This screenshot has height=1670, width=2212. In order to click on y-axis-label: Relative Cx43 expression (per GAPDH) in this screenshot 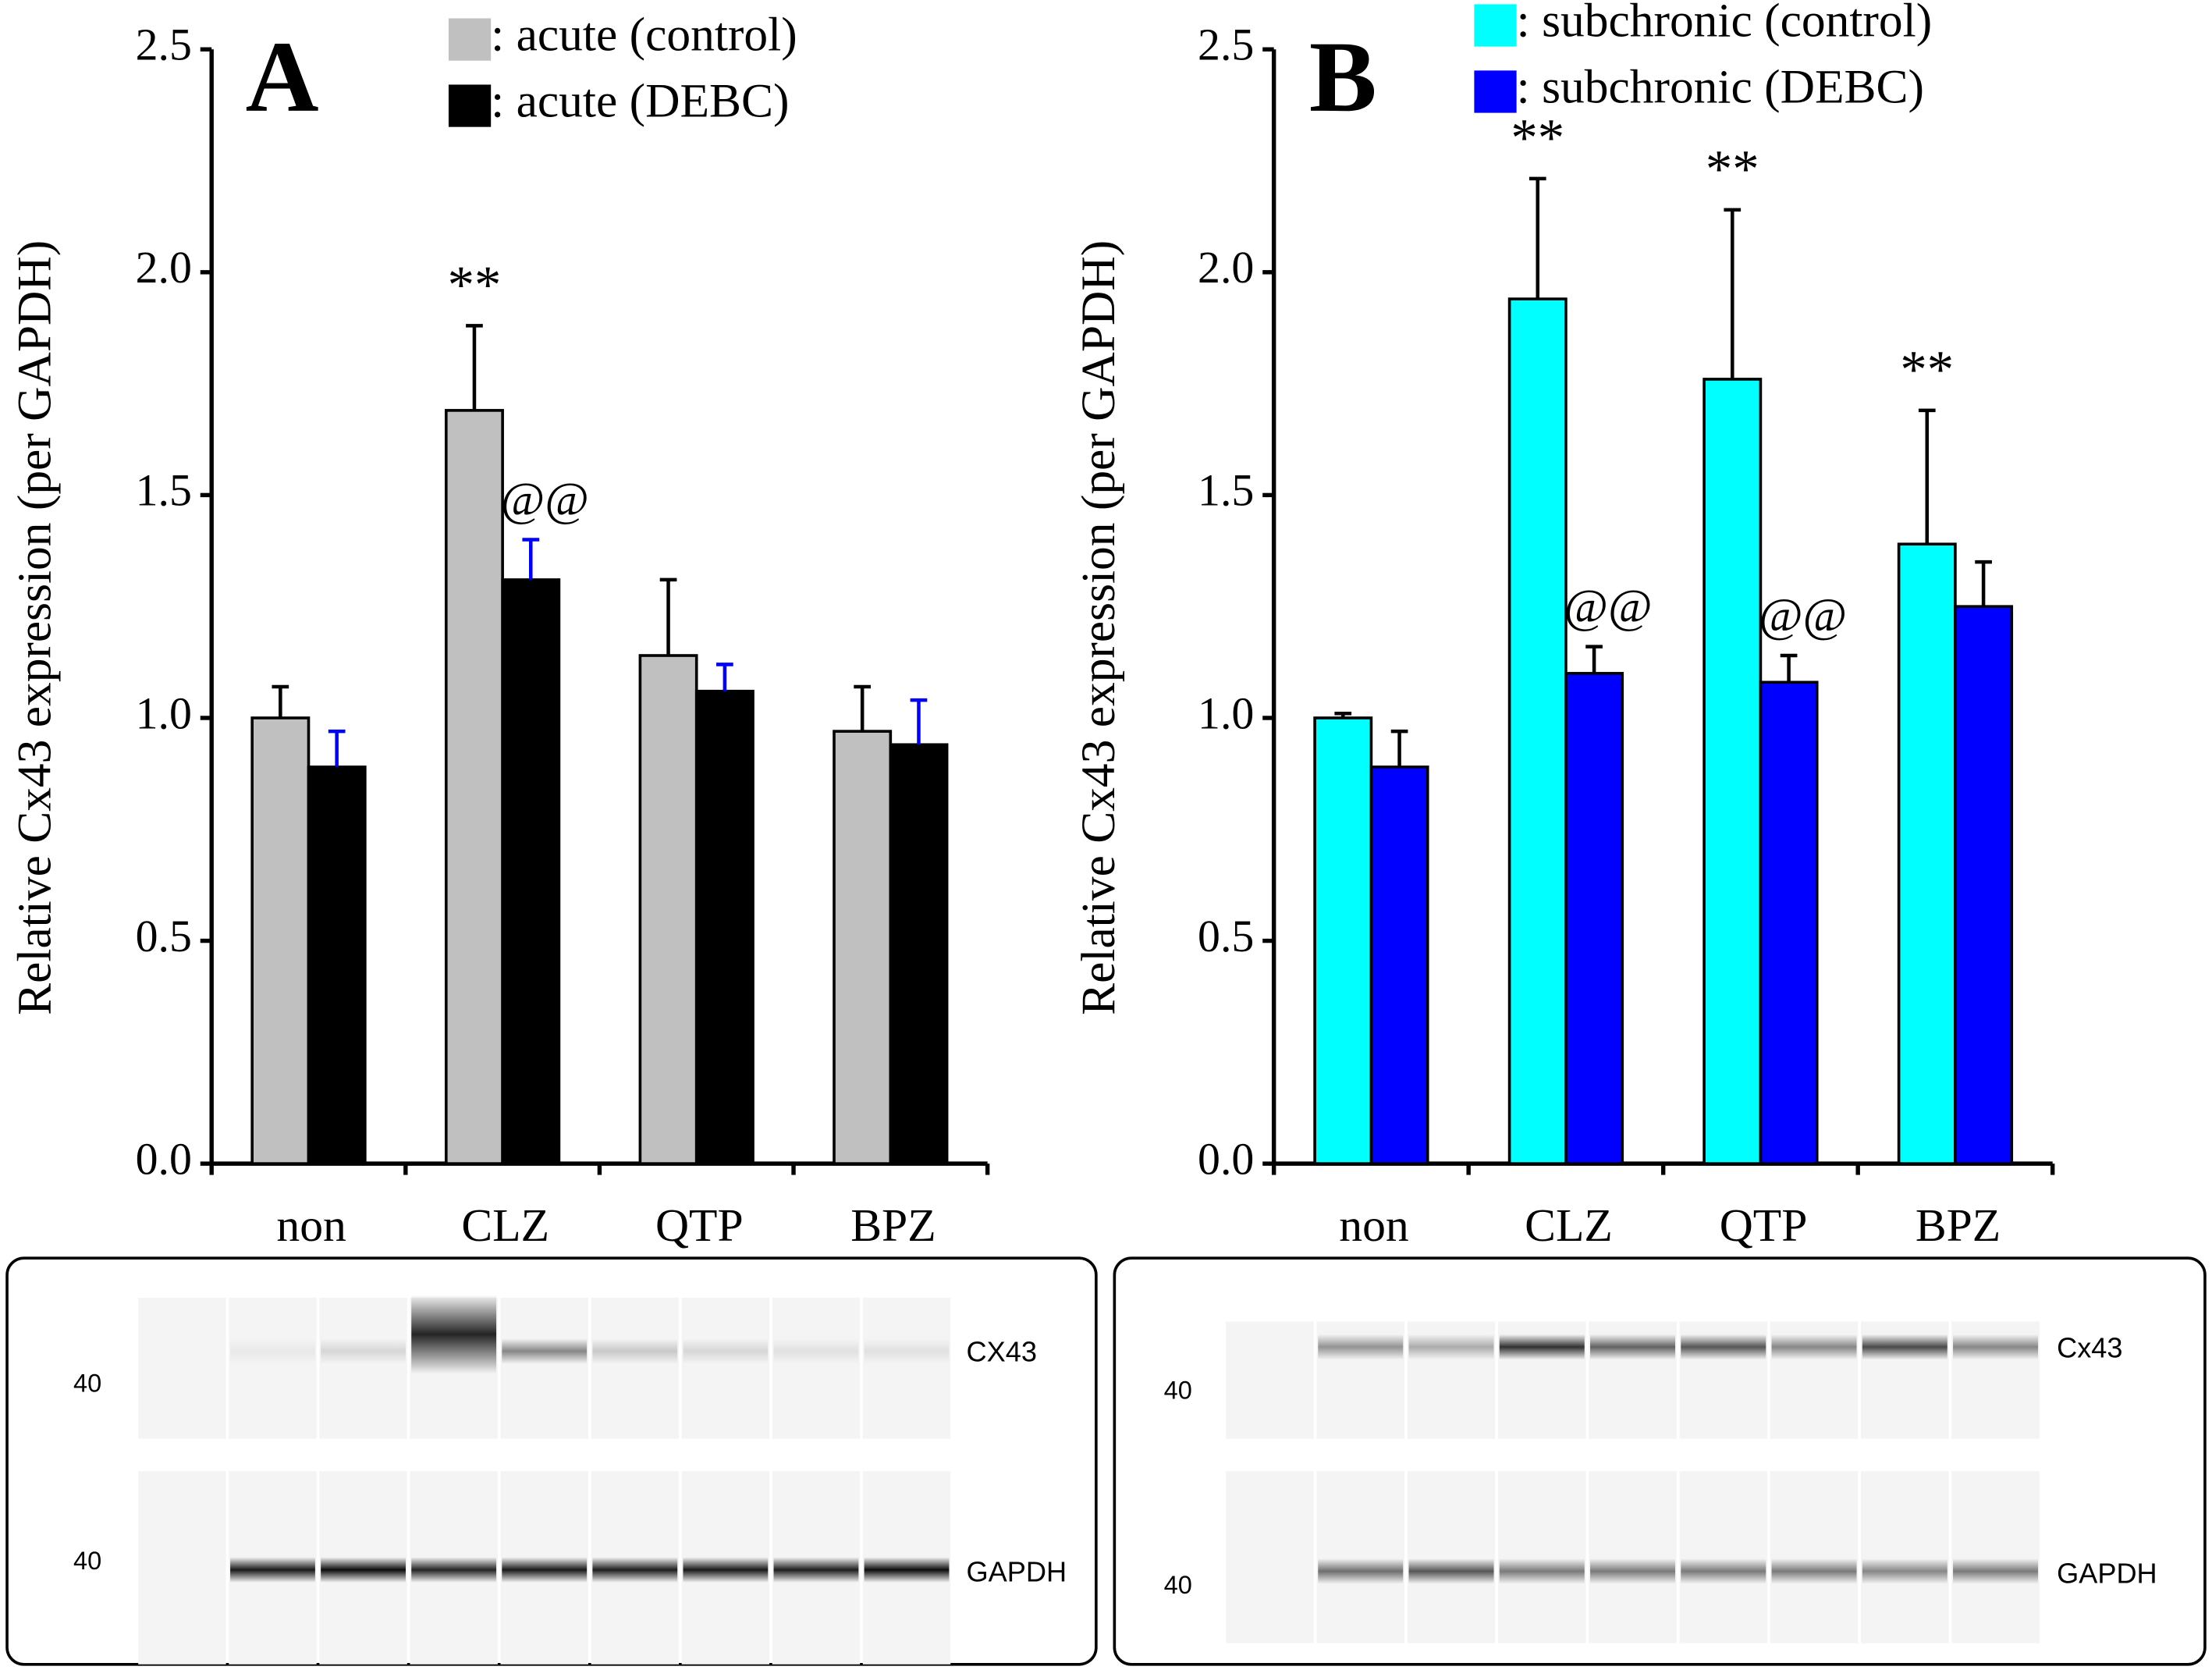, I will do `click(1098, 628)`.